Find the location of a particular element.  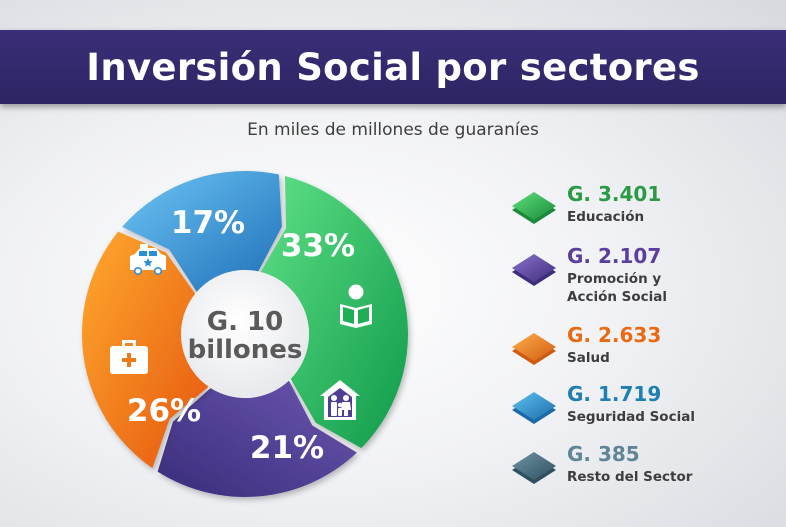

donut-slice-promoci-n-y-acci-n-social is located at coordinates (257, 439).